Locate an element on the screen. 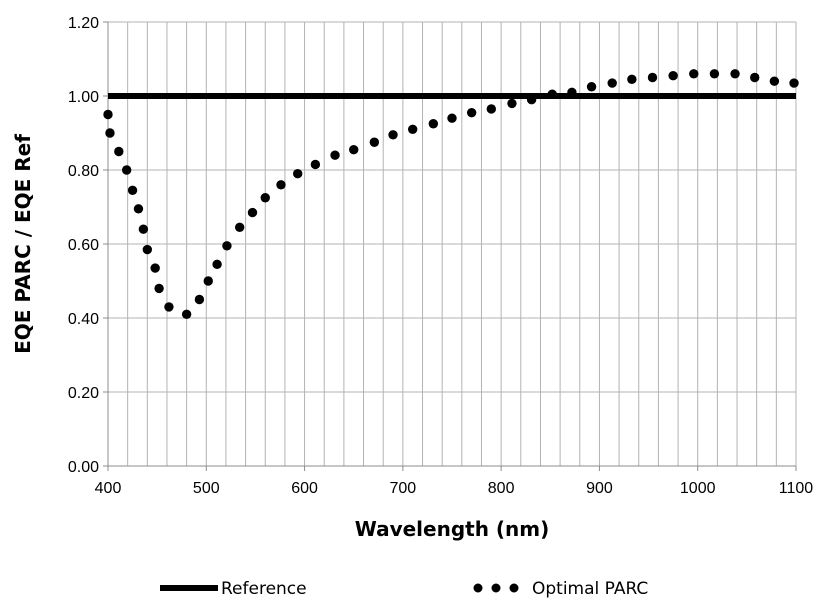  x-axis-title: Wavelength (nm) is located at coordinates (452, 529).